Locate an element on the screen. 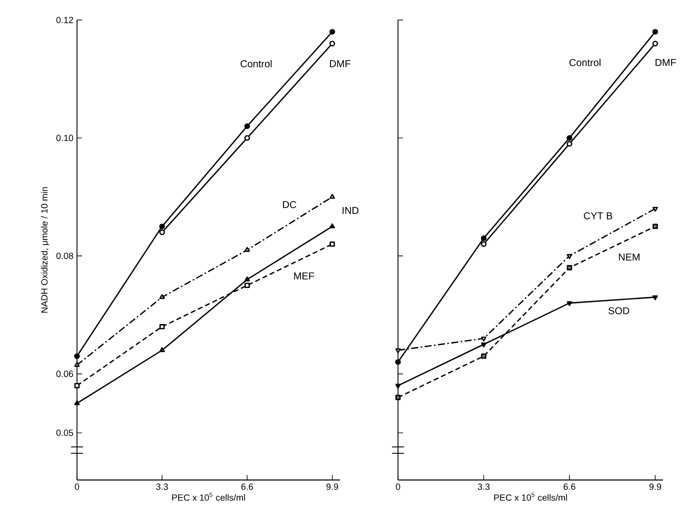 This screenshot has width=689, height=531. series-label: IND is located at coordinates (350, 210).